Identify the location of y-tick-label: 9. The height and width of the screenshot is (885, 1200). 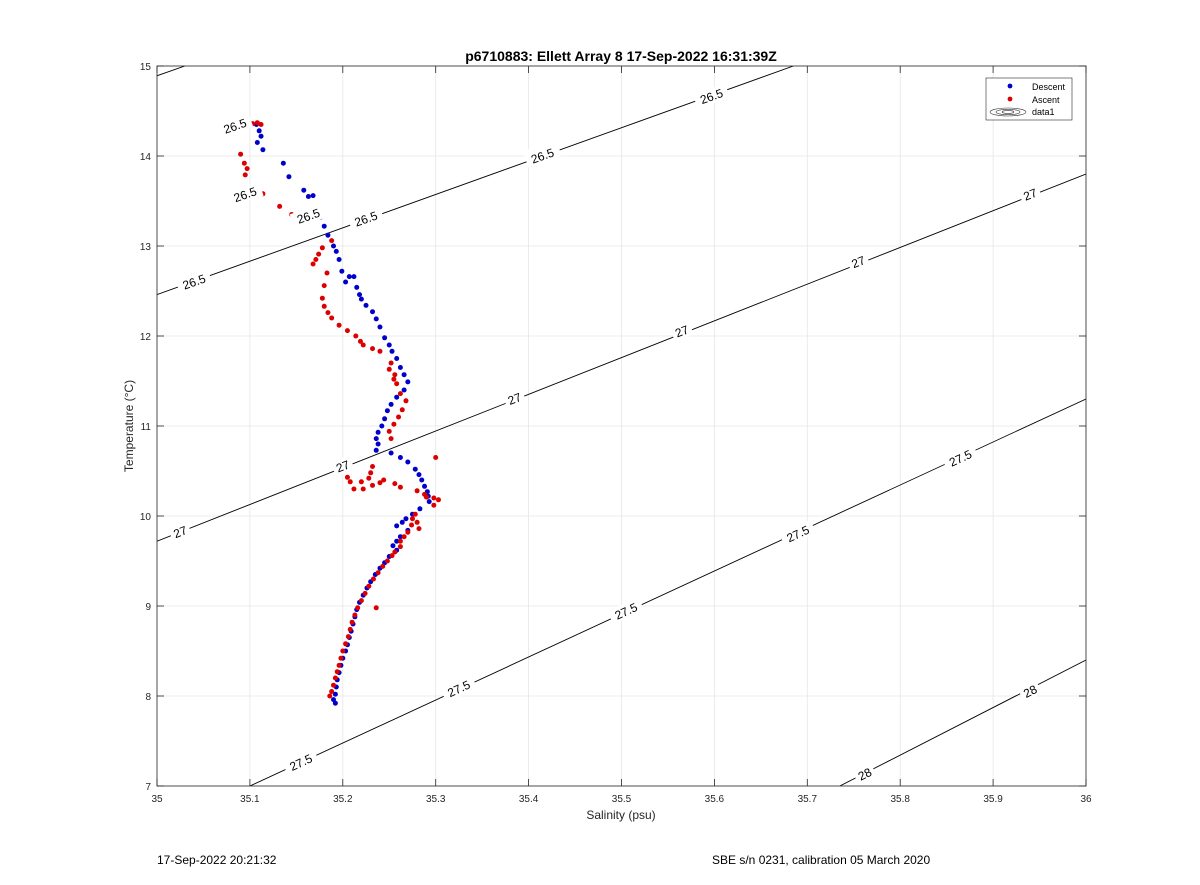
(148, 607).